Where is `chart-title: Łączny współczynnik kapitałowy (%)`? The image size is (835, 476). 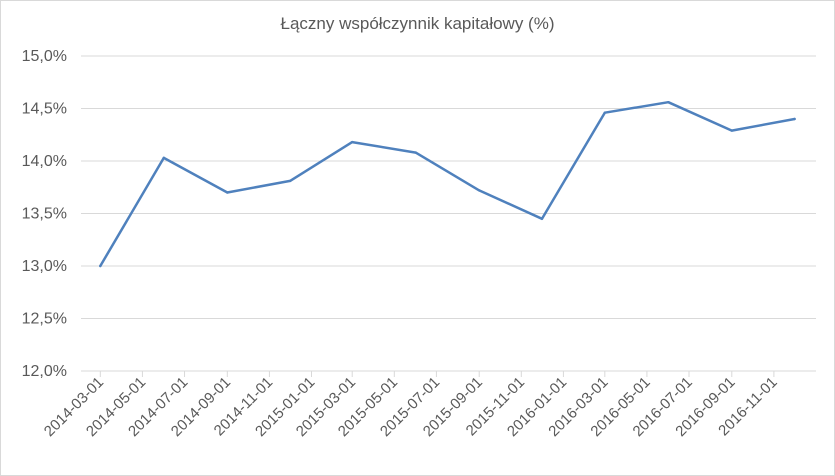 chart-title: Łączny współczynnik kapitałowy (%) is located at coordinates (417, 23).